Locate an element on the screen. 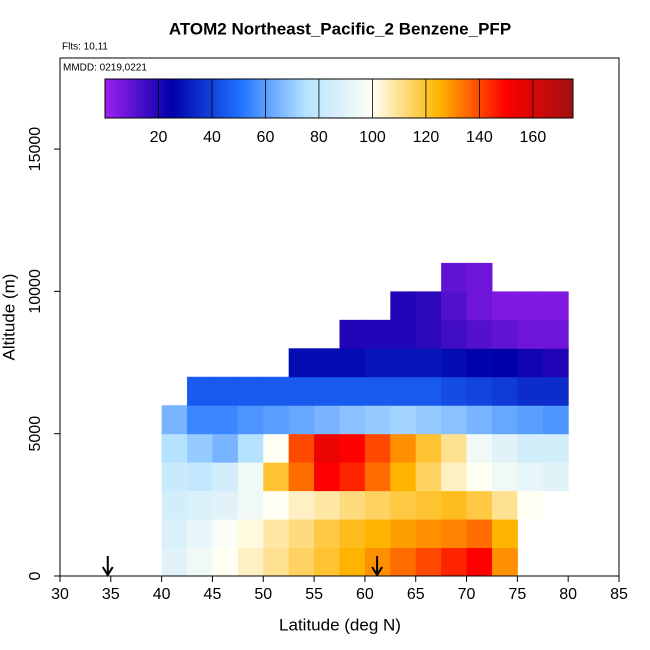 Image resolution: width=650 pixels, height=650 pixels. x-tick-label: 35 is located at coordinates (111, 594).